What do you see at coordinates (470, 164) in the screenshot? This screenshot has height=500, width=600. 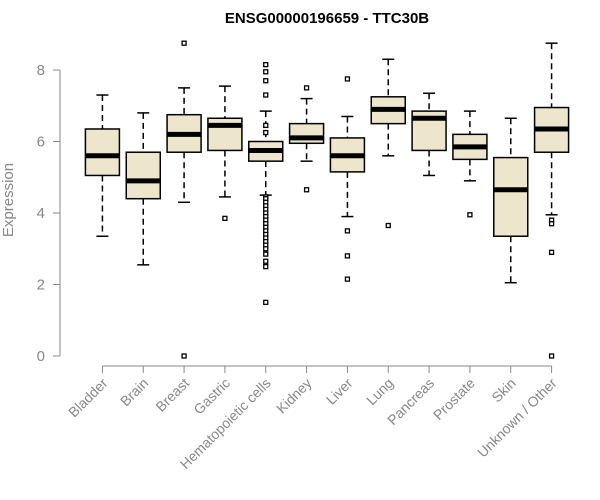 I see `box-prostate` at bounding box center [470, 164].